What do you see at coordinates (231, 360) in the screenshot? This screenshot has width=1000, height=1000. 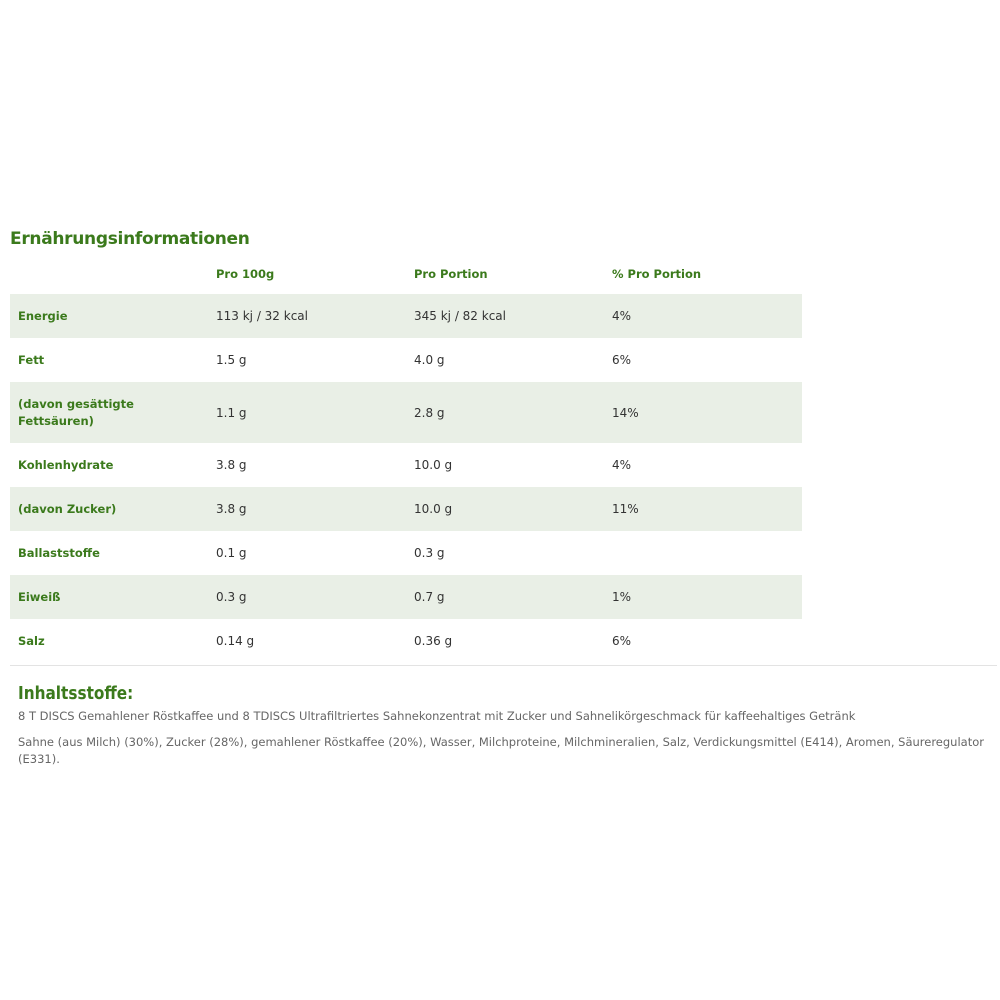 I see `value-per-100g: 1.5 g` at bounding box center [231, 360].